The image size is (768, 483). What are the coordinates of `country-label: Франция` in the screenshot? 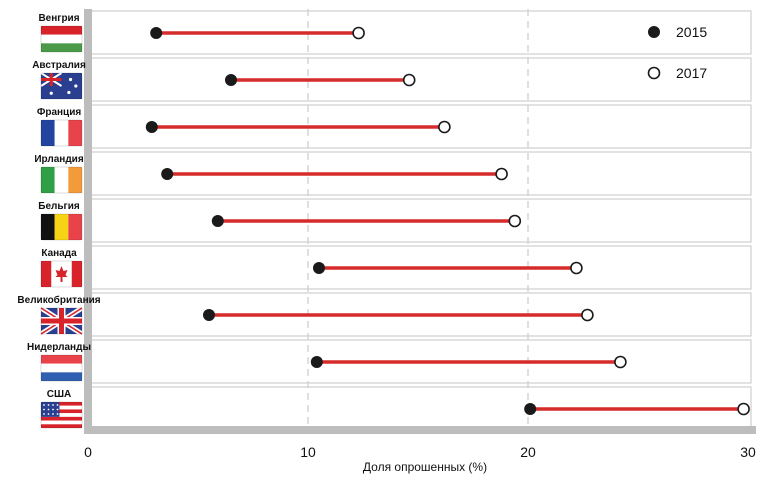 It's located at (59, 112).